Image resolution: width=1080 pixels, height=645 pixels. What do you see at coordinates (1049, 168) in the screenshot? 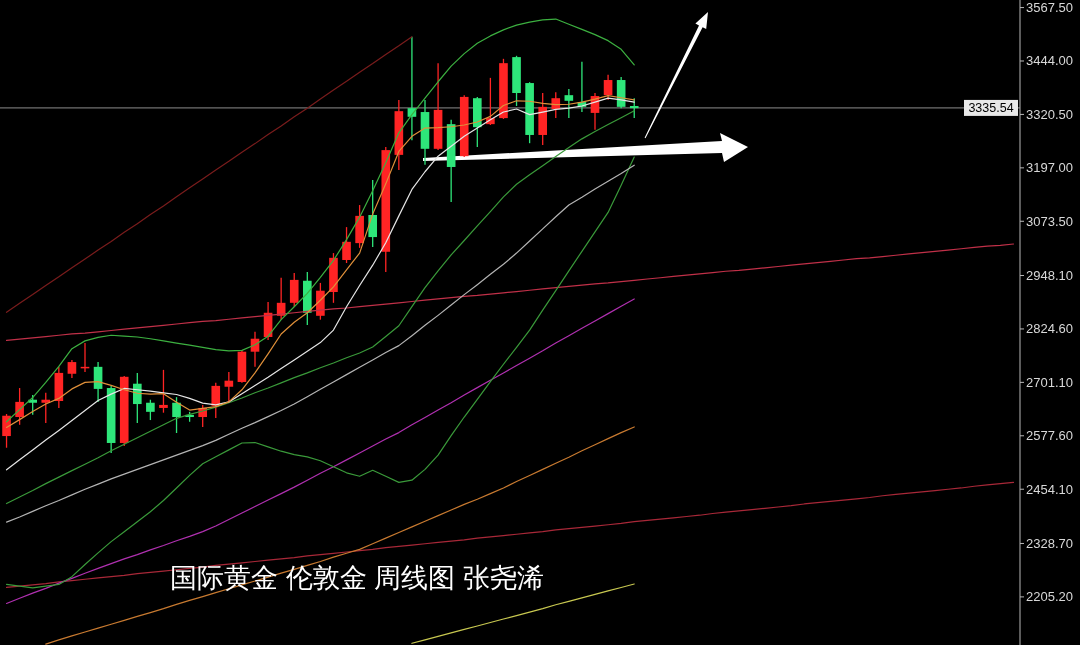
I see `y-tick-label: 3197.00` at bounding box center [1049, 168].